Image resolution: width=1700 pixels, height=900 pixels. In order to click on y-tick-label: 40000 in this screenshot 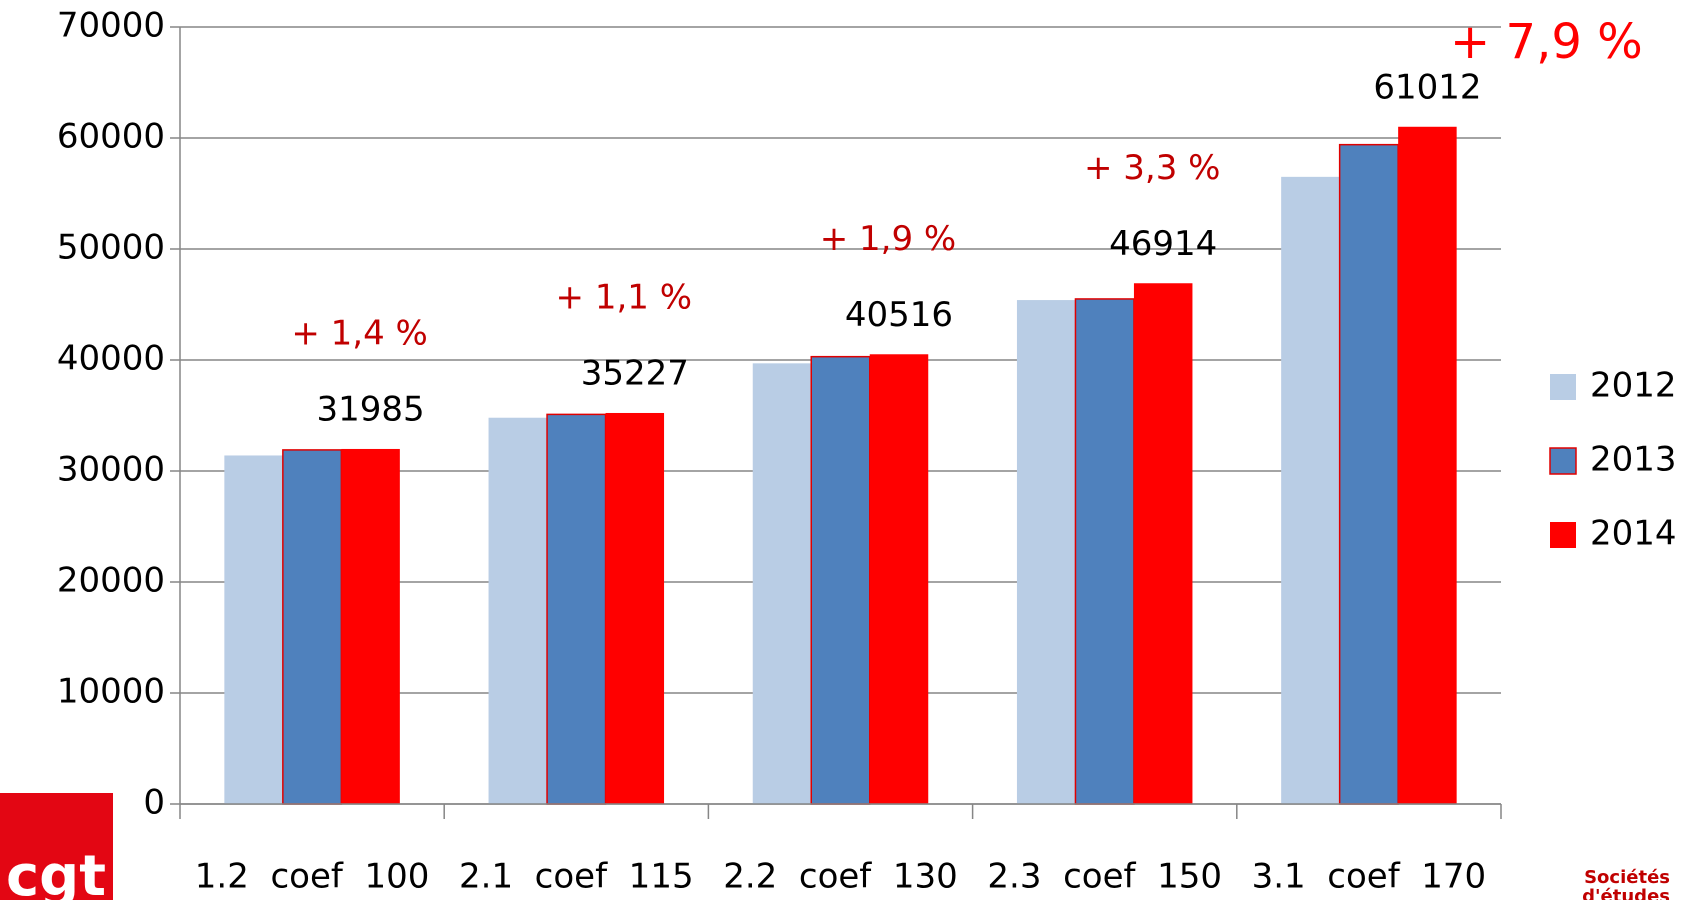, I will do `click(111, 359)`.